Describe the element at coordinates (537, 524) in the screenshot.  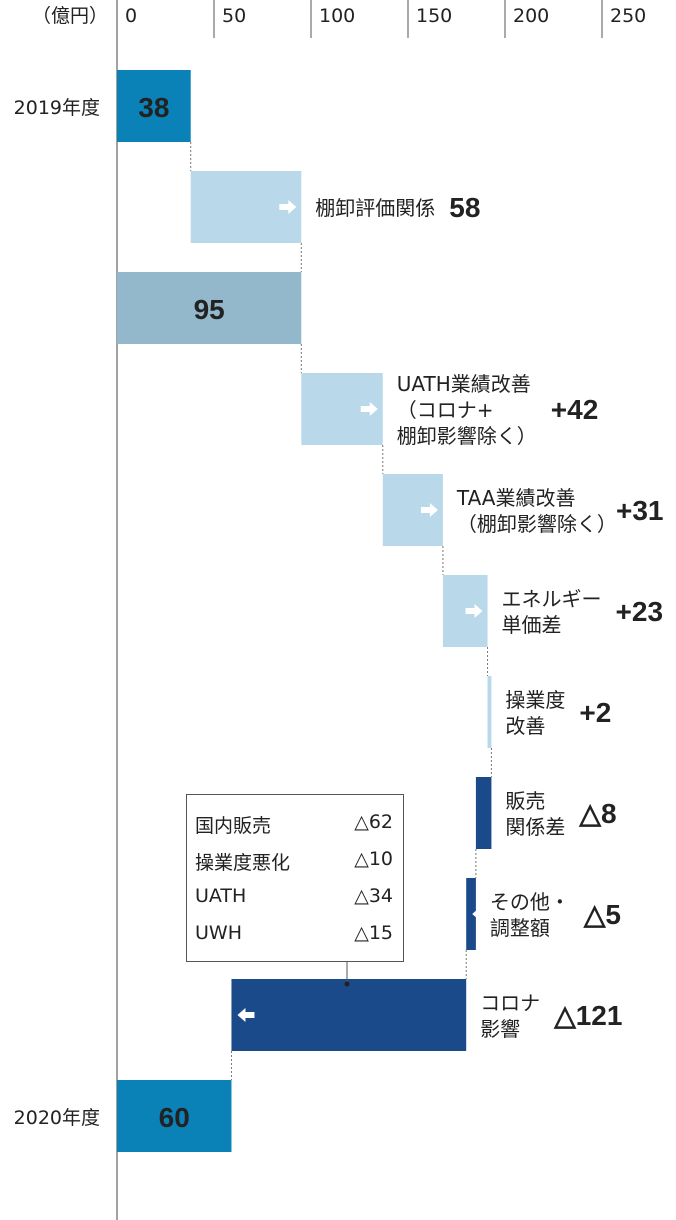
I see `bar-category-label: （棚卸影響除く）` at that location.